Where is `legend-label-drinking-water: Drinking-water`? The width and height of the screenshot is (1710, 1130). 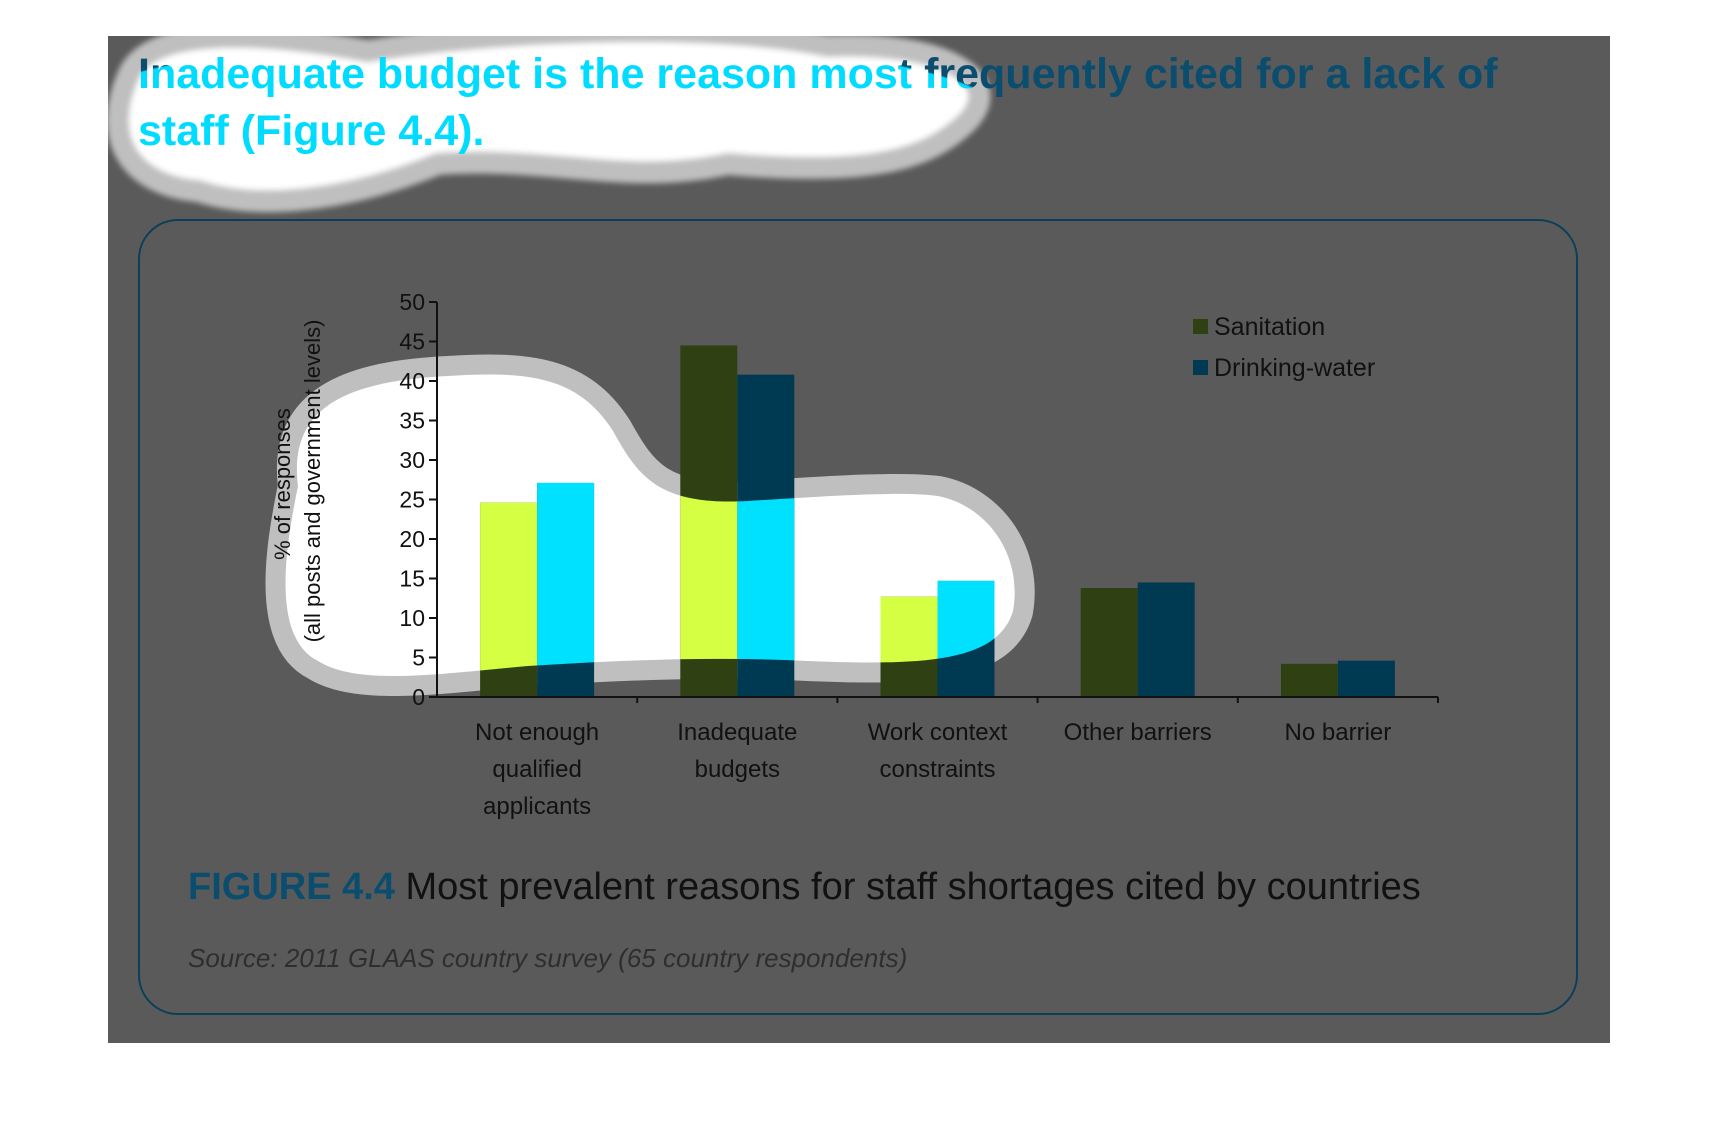 legend-label-drinking-water: Drinking-water is located at coordinates (1294, 368).